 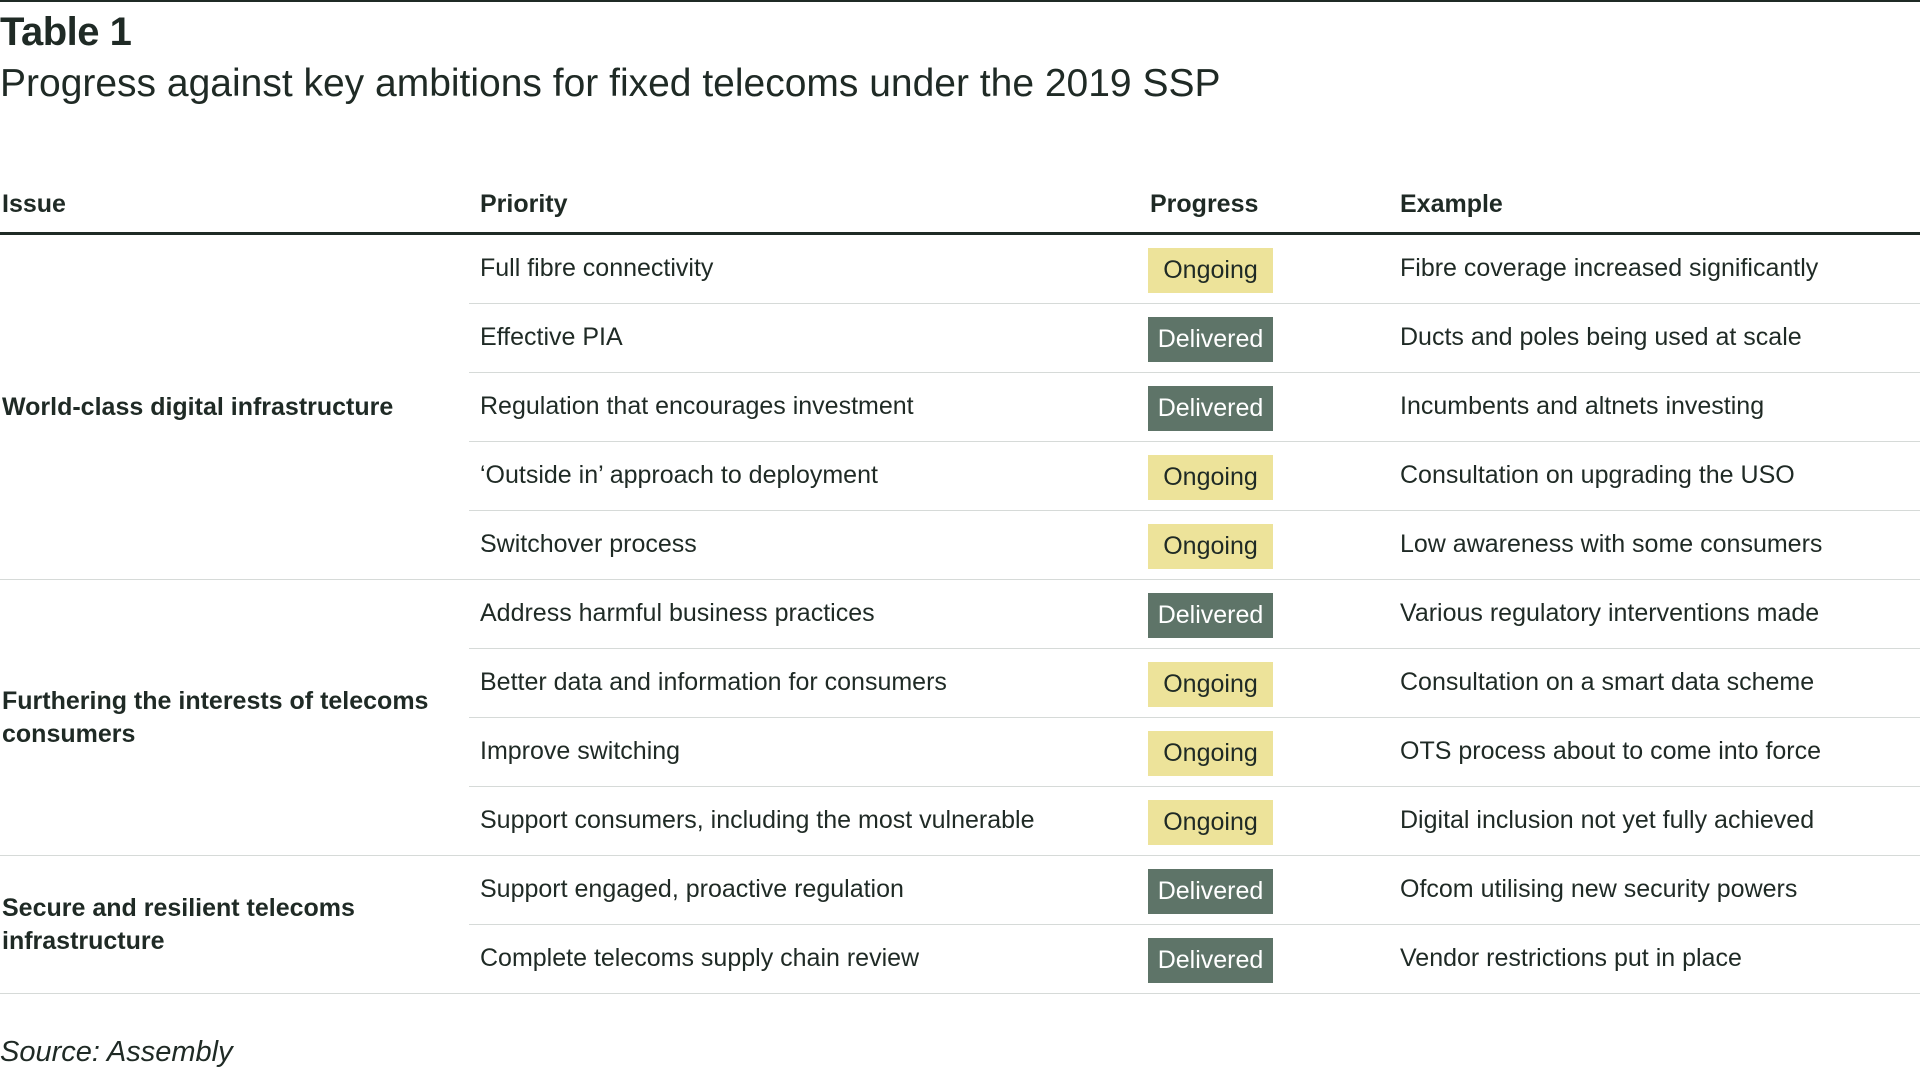 I want to click on header-priority: Priority, so click(x=524, y=204).